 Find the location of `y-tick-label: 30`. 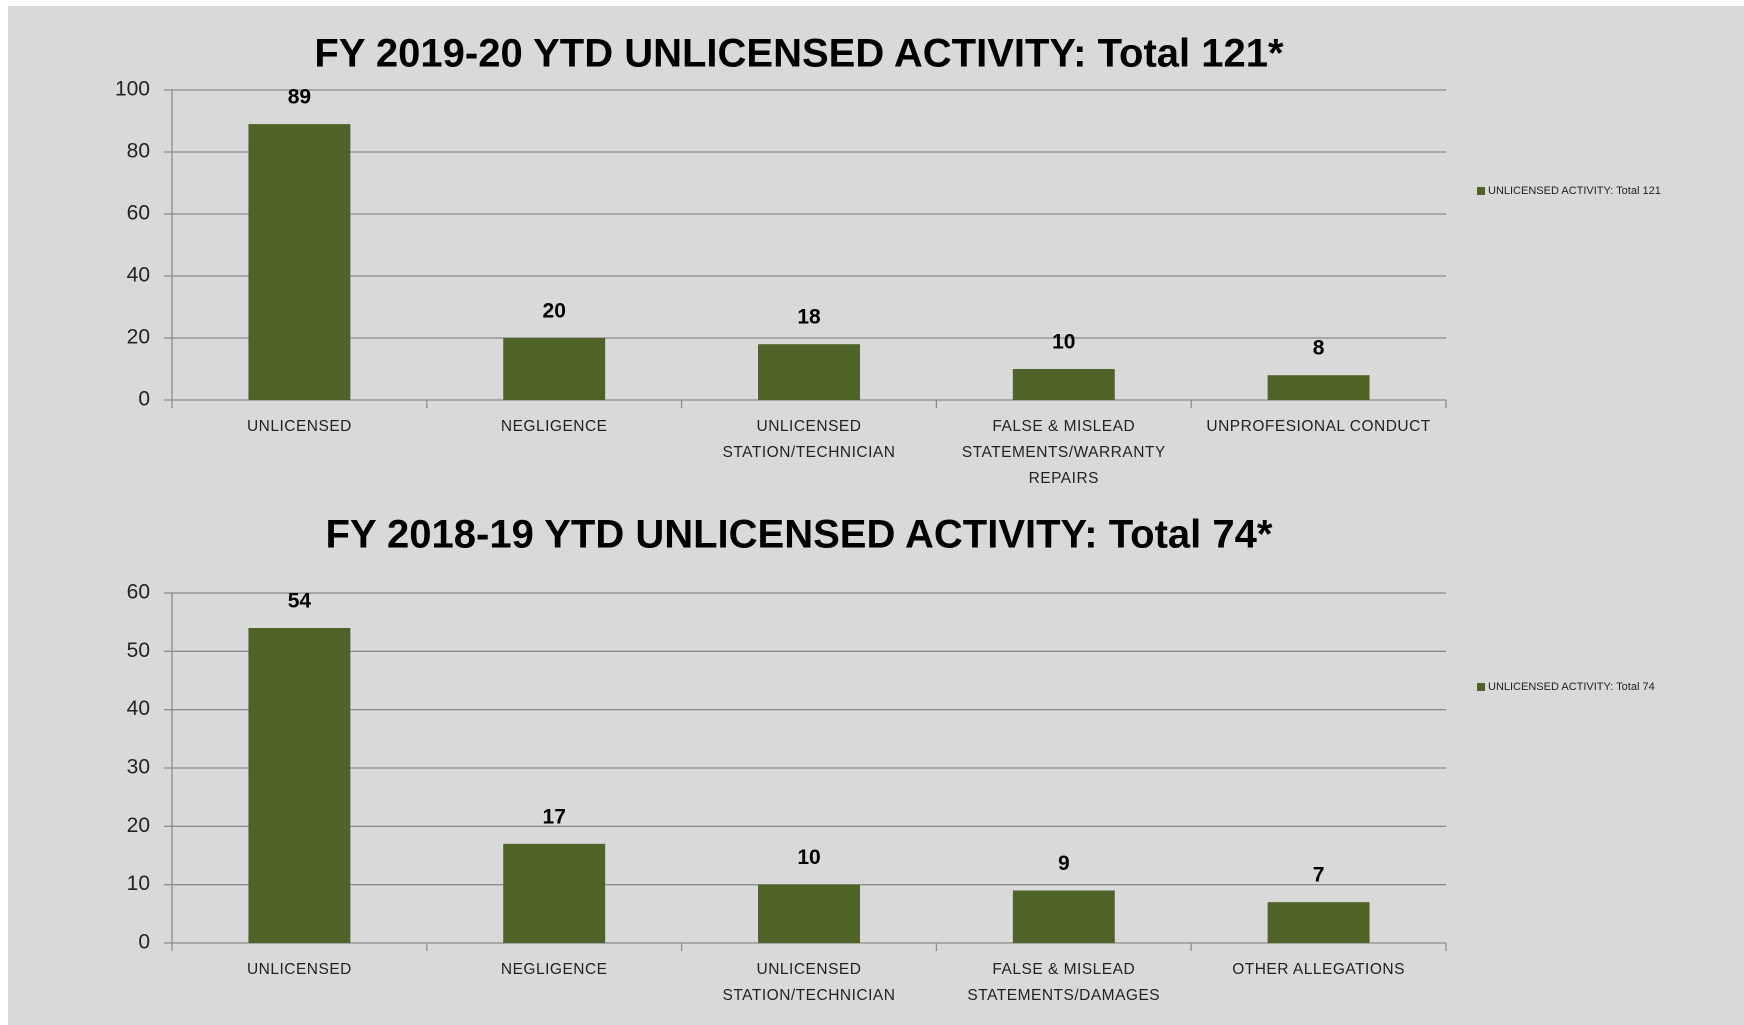

y-tick-label: 30 is located at coordinates (138, 767).